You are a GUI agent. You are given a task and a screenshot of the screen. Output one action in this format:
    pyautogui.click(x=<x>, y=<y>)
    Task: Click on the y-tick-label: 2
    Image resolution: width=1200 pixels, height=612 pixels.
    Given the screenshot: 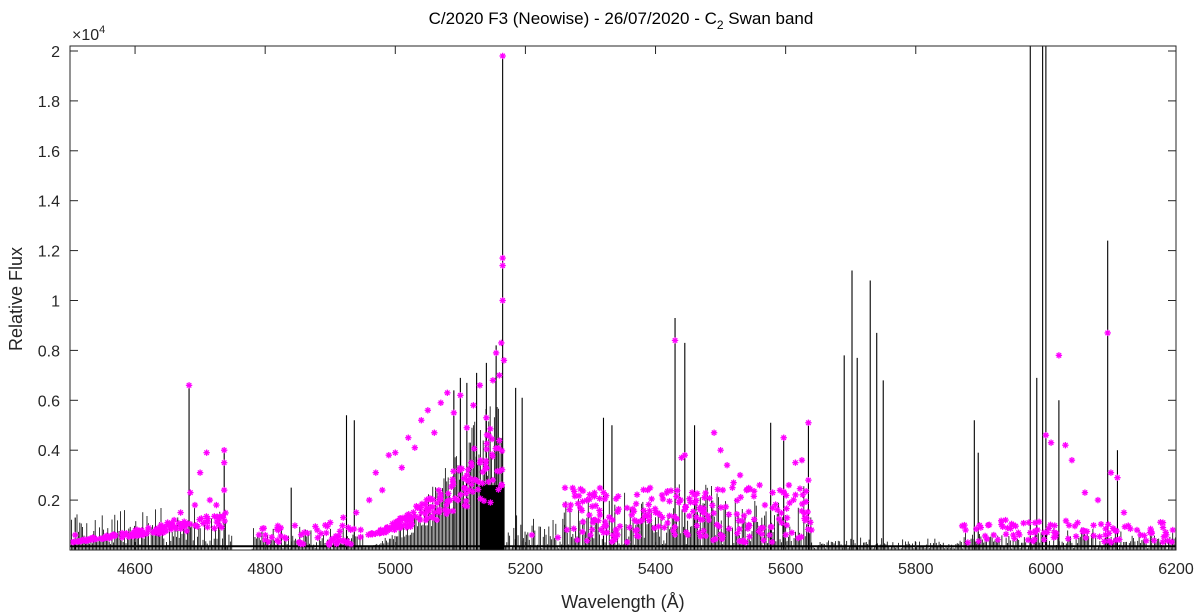 What is the action you would take?
    pyautogui.click(x=55, y=52)
    